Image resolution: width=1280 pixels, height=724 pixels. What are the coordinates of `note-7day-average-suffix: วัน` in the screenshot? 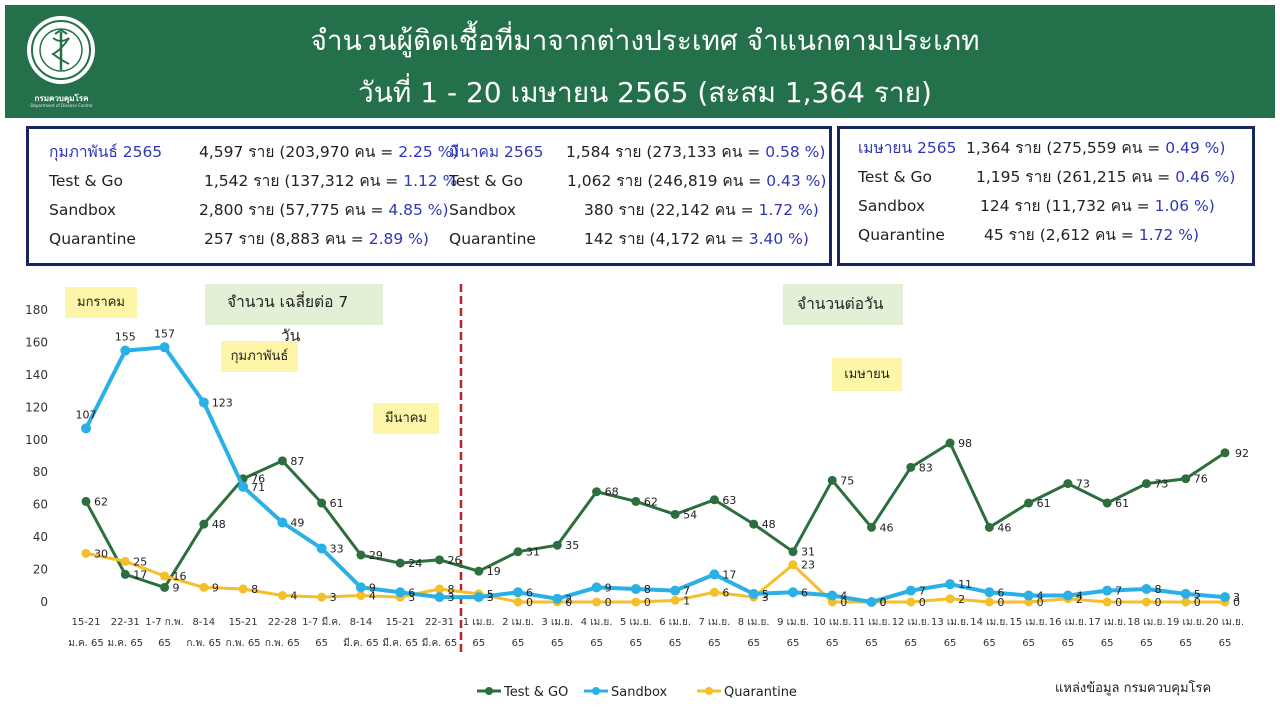 It's located at (291, 336).